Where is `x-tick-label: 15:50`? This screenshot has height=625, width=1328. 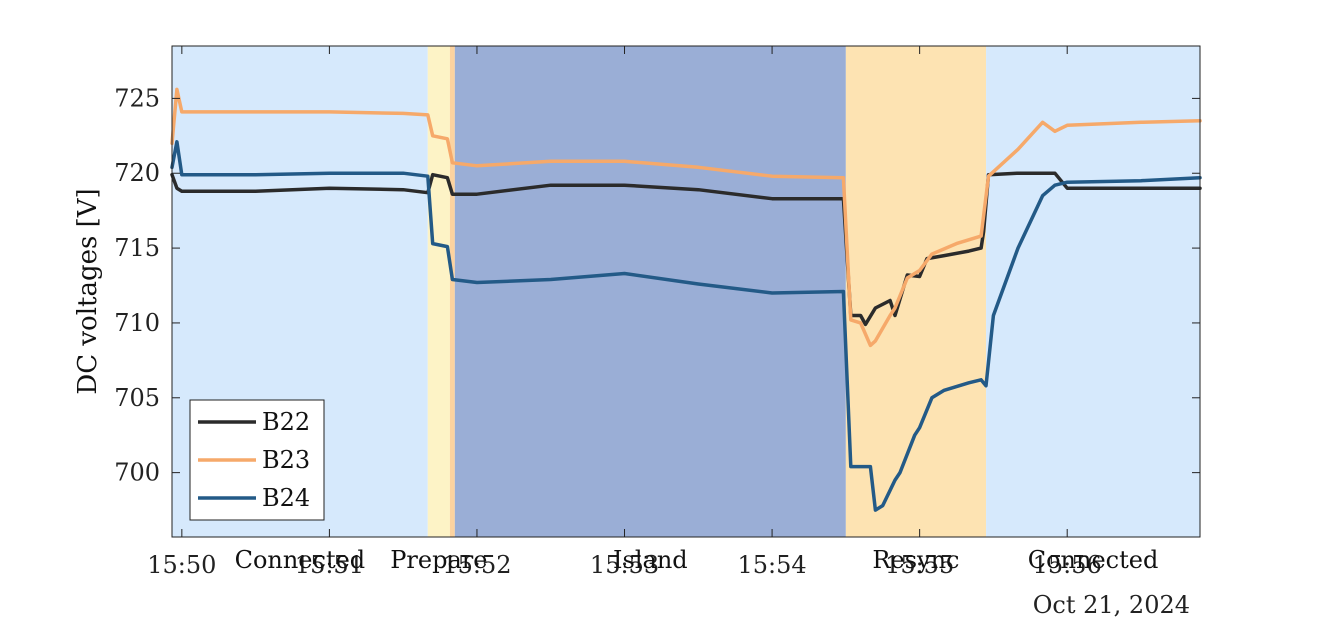
x-tick-label: 15:50 is located at coordinates (181, 565).